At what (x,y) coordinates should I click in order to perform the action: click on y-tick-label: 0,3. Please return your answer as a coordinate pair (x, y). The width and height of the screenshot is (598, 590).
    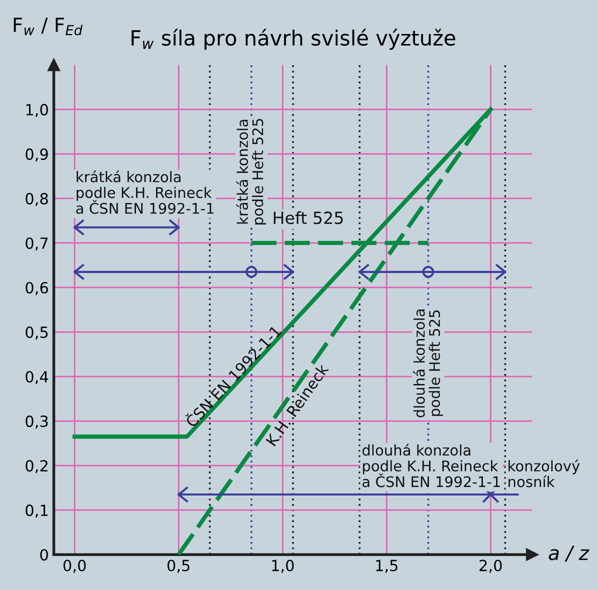
    Looking at the image, I should click on (37, 422).